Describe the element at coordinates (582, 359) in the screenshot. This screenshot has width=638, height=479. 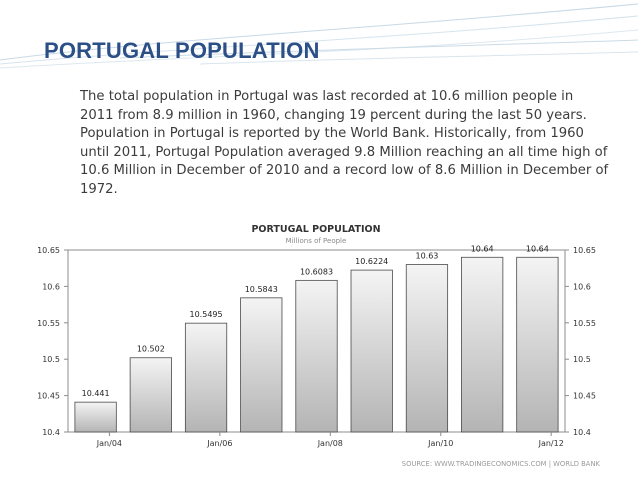
I see `y-tick-label-right: 10.5` at that location.